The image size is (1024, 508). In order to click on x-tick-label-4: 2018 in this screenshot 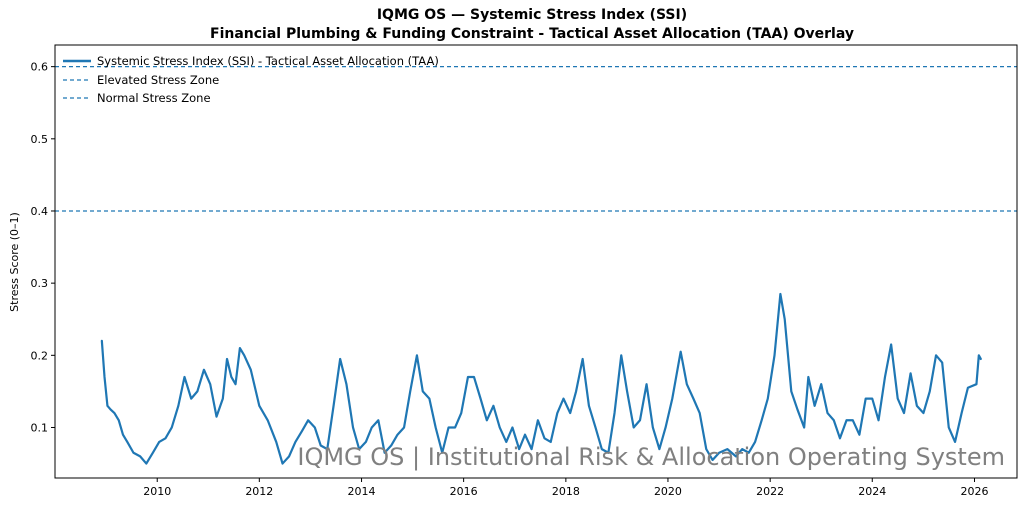, I will do `click(566, 491)`.